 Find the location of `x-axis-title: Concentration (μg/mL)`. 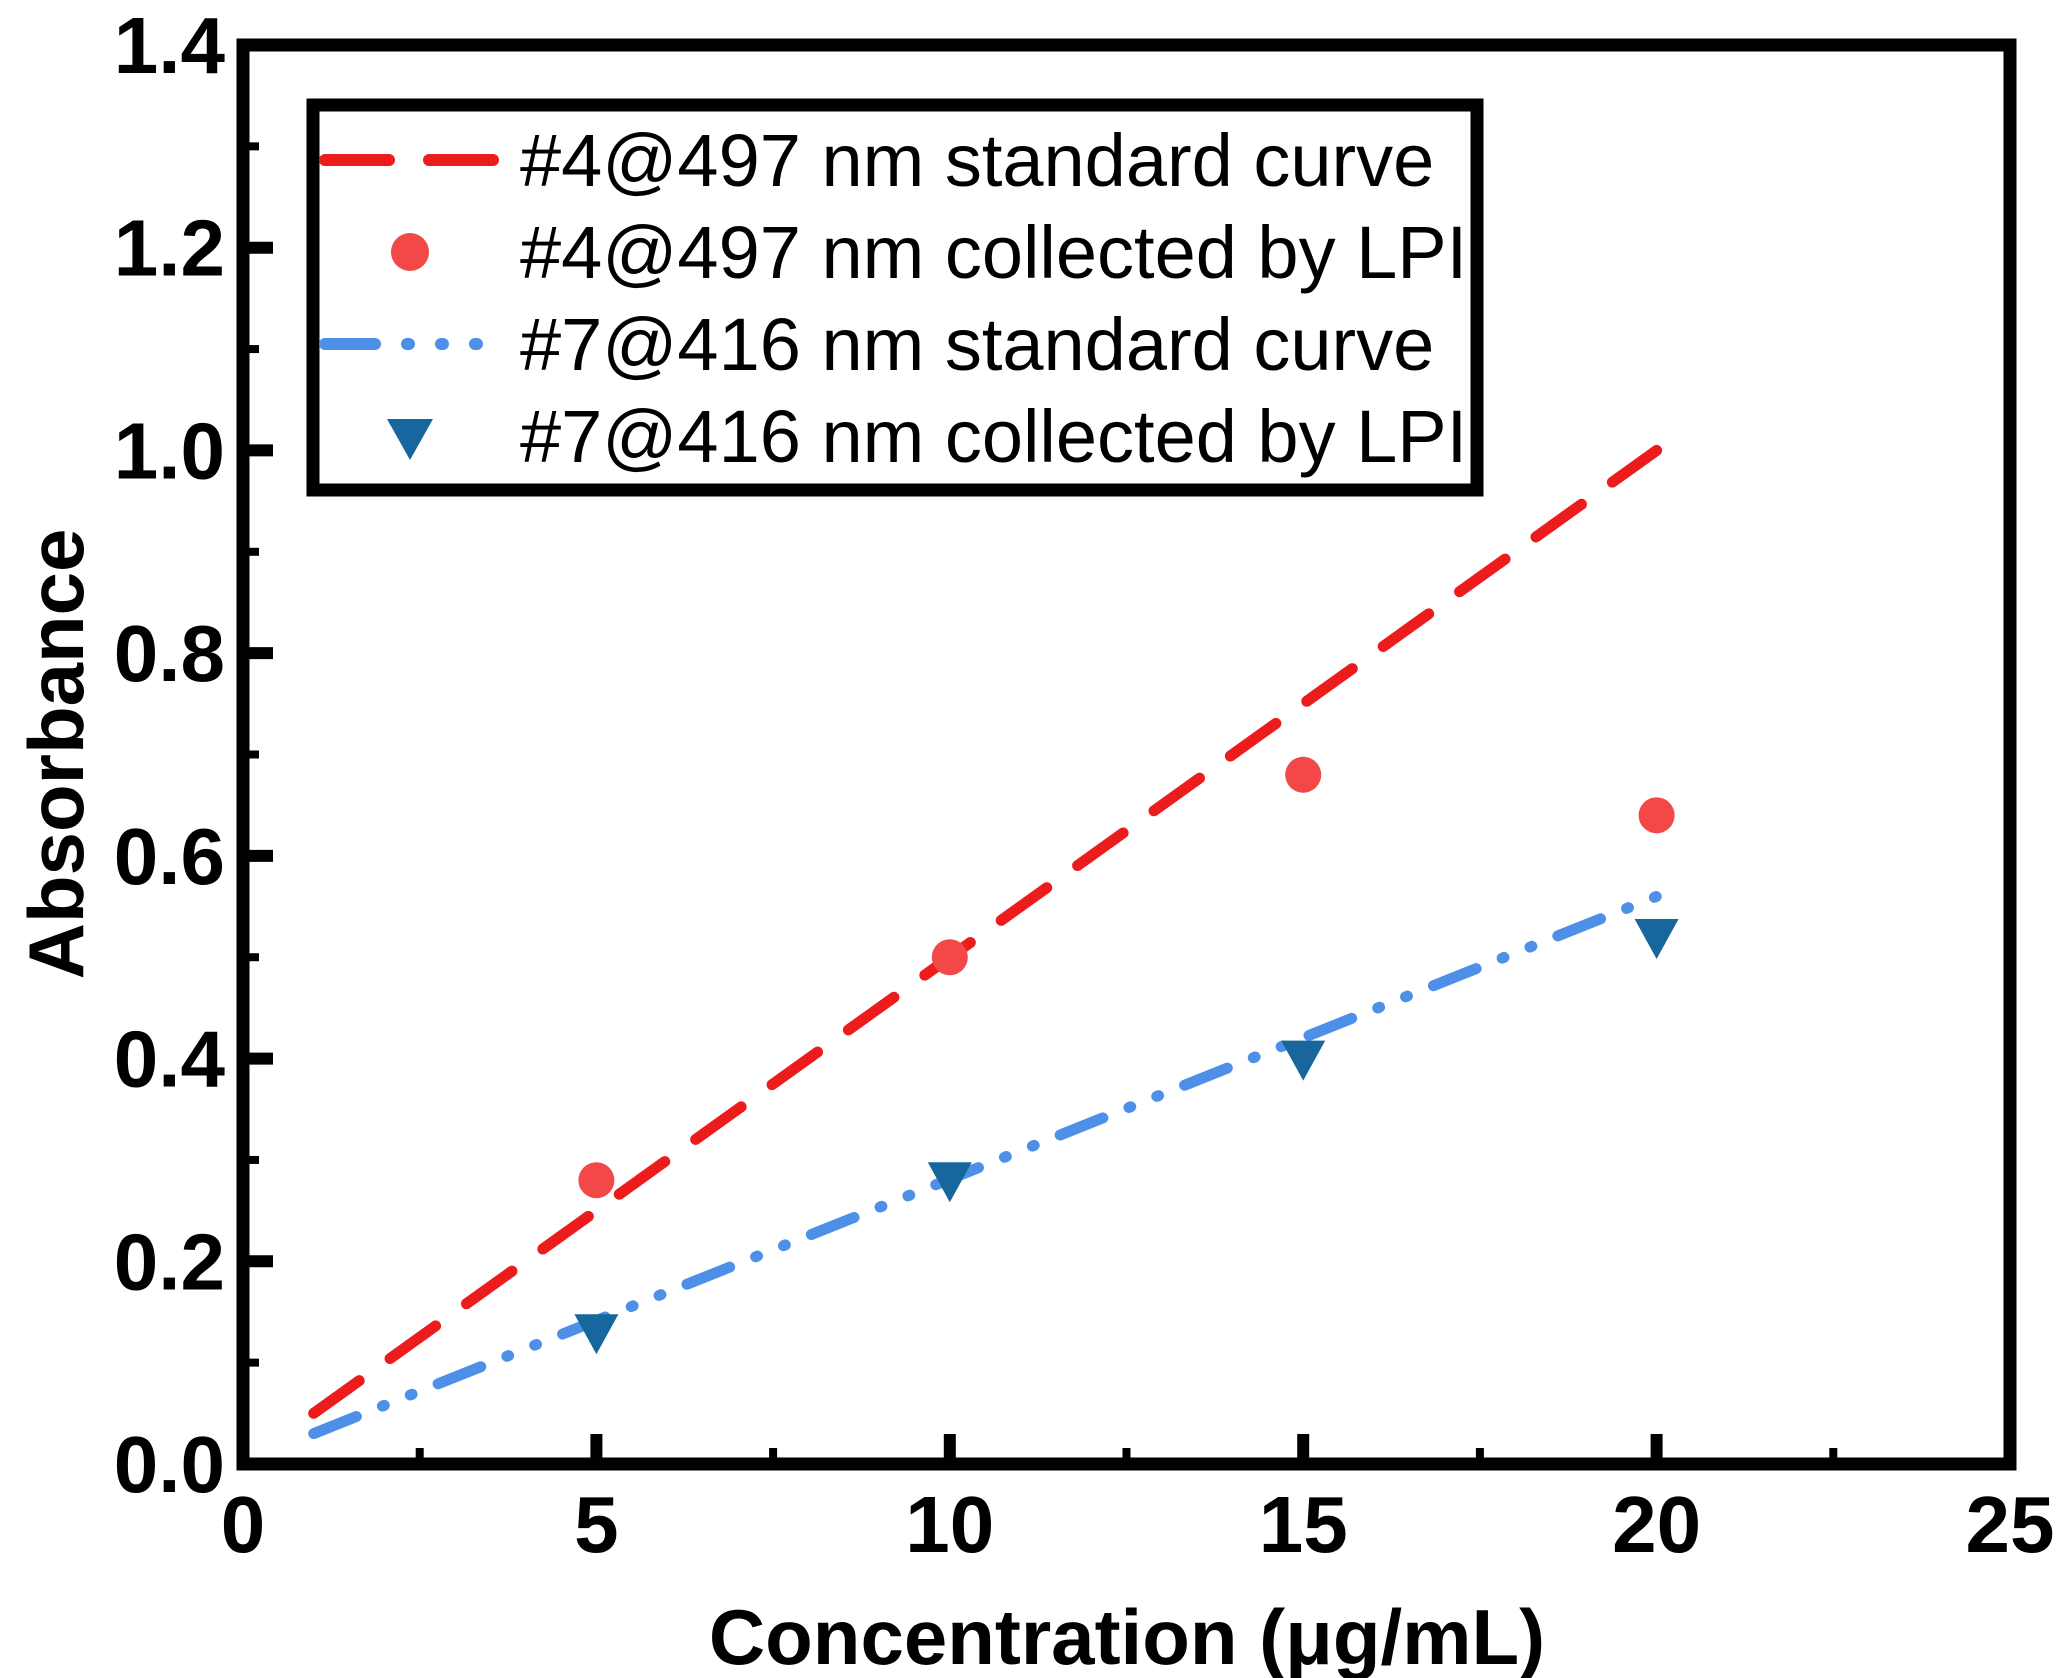

x-axis-title: Concentration (μg/mL) is located at coordinates (1127, 1635).